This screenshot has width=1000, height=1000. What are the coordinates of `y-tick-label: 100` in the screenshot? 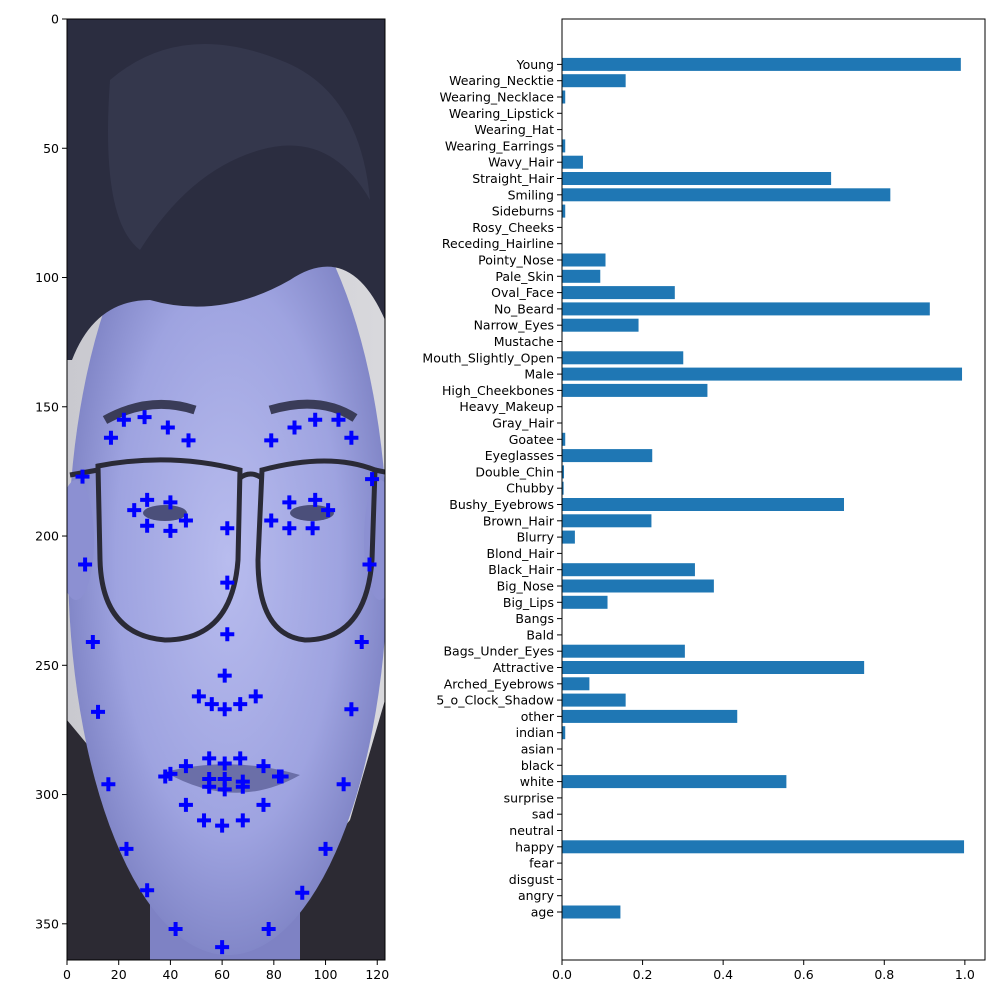 It's located at (47, 277).